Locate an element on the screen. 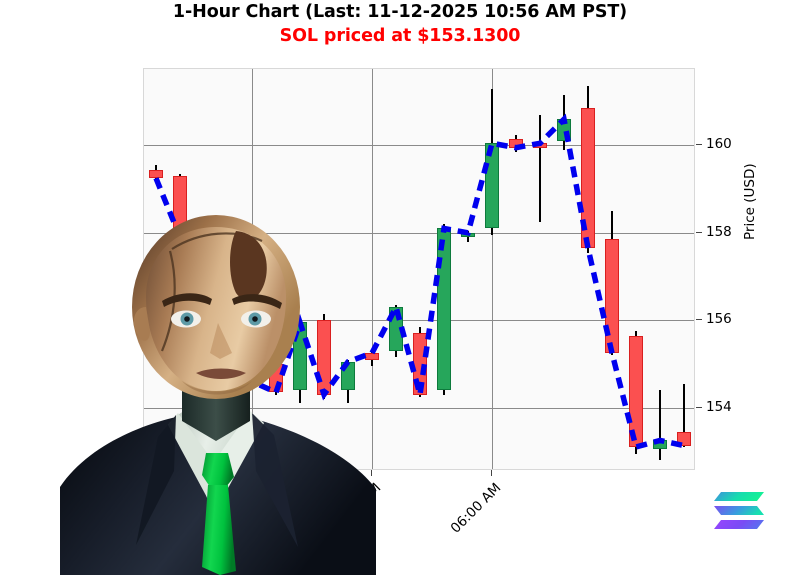 Image resolution: width=800 pixels, height=575 pixels. solana-logo is located at coordinates (739, 510).